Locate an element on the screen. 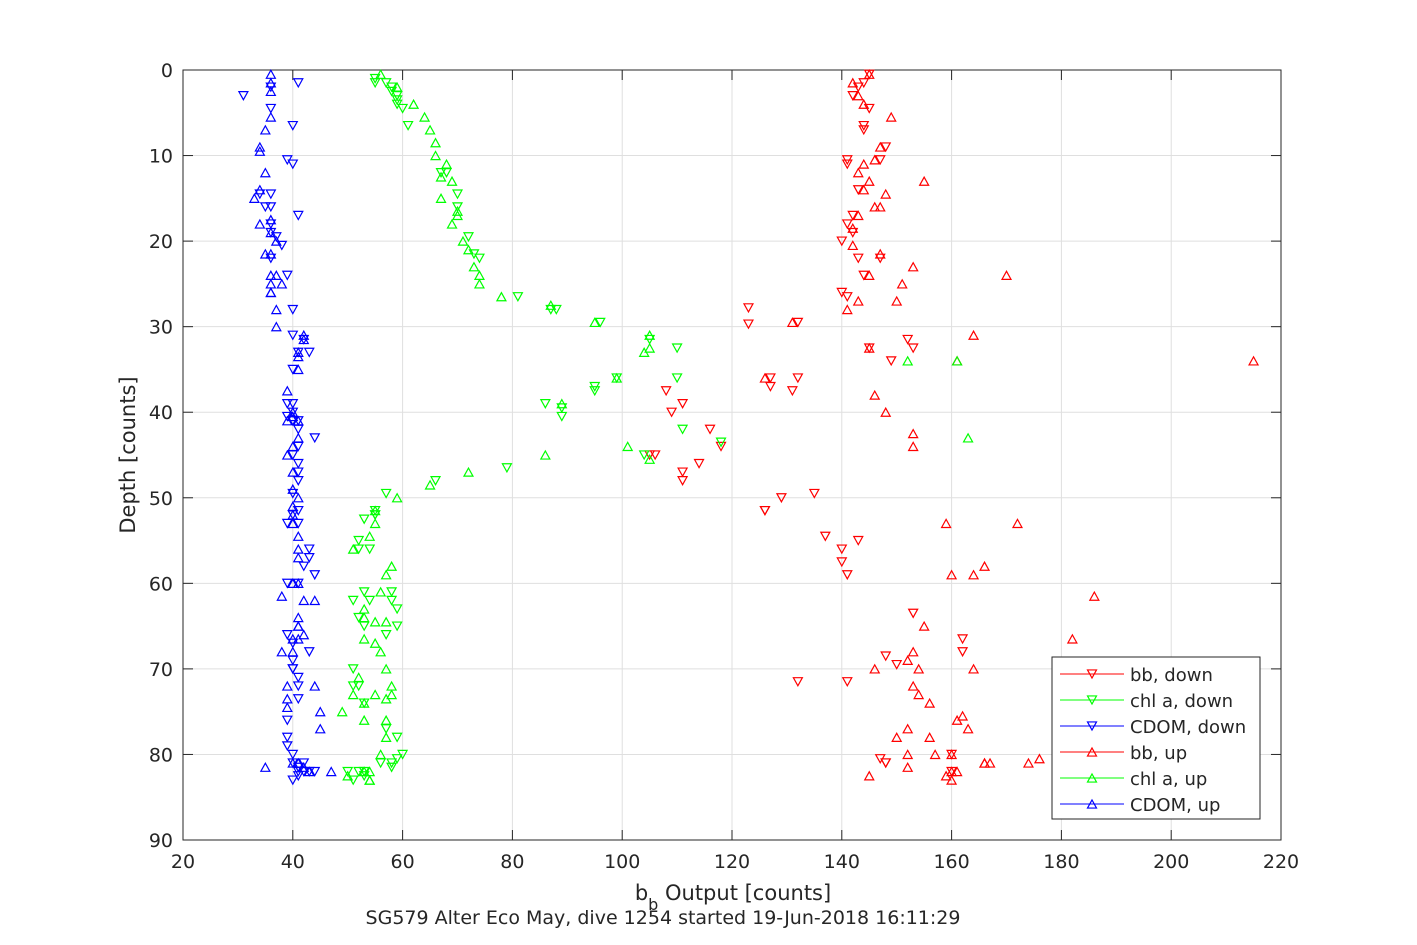  legend-item-cdom-down: CDOM, down is located at coordinates (1153, 727).